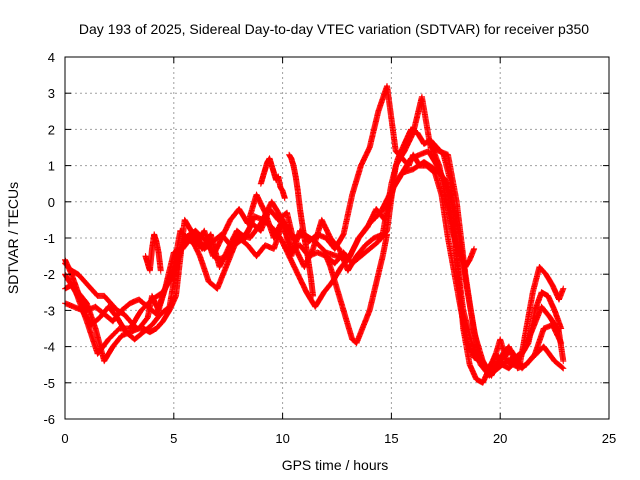 This screenshot has width=640, height=480. I want to click on data-marks-s7, so click(301, 225).